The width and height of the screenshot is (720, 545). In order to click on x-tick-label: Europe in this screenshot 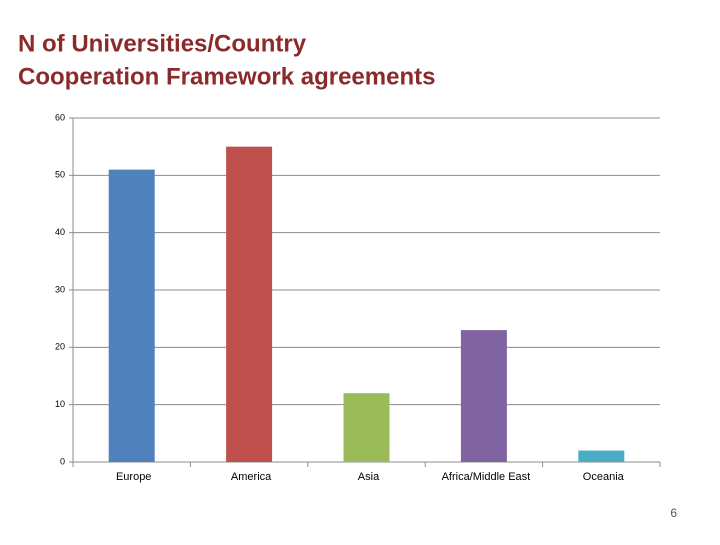, I will do `click(133, 477)`.